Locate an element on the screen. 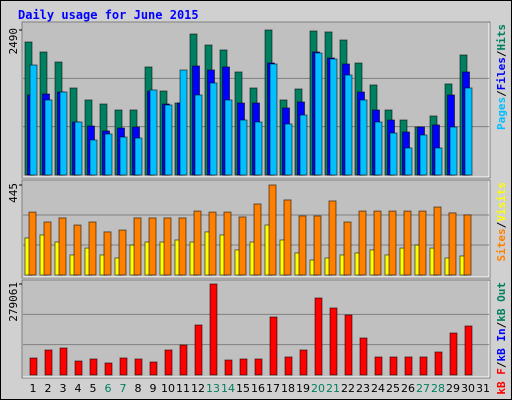 The height and width of the screenshot is (400, 512). x-tick-label: 31 is located at coordinates (483, 388).